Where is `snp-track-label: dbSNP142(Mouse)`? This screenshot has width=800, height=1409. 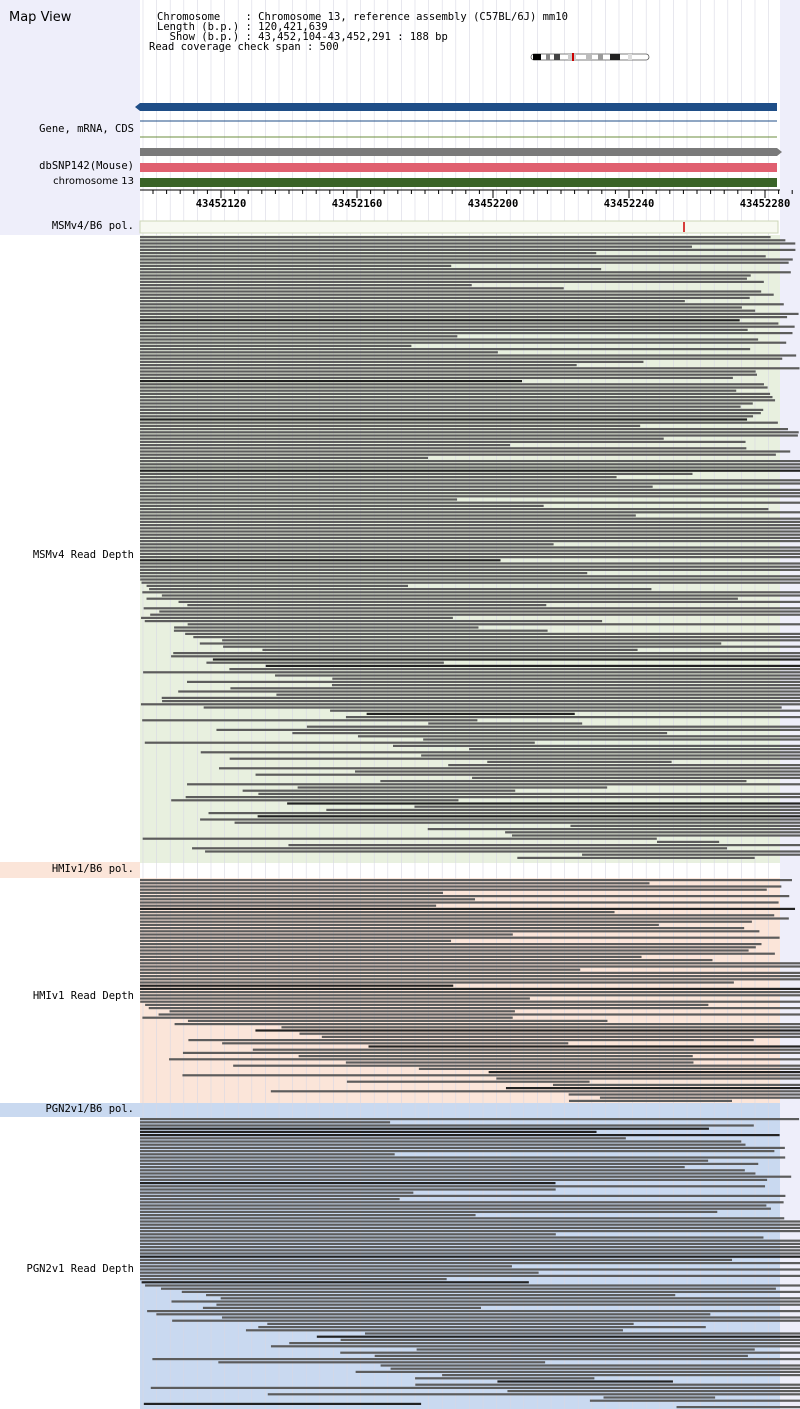
snp-track-label: dbSNP142(Mouse) is located at coordinates (86, 166).